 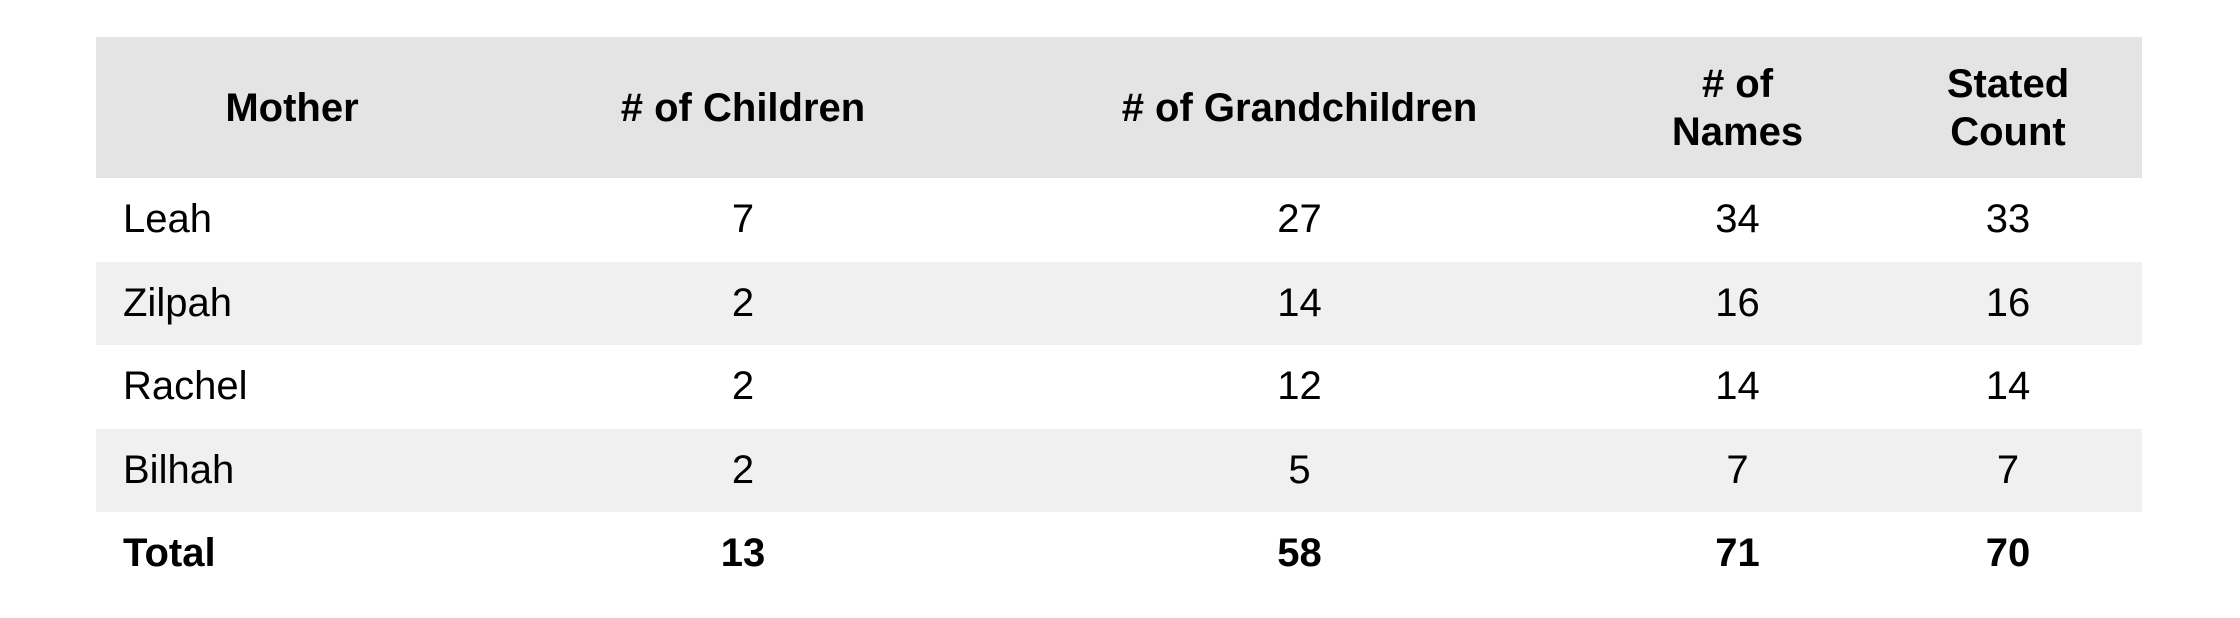 I want to click on row-label: Total, so click(x=169, y=553).